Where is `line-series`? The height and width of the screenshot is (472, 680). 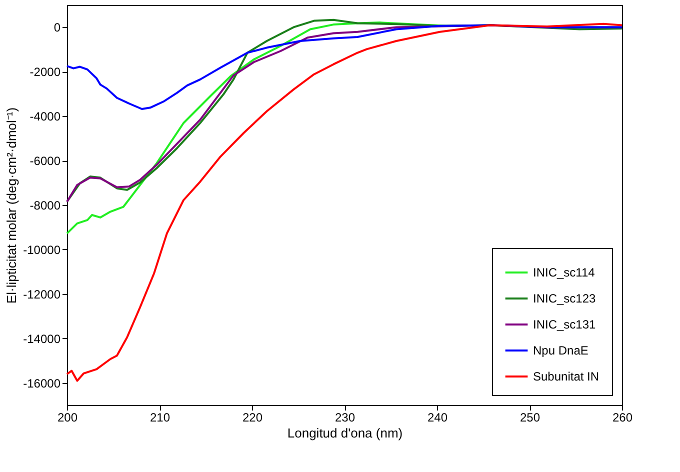 line-series is located at coordinates (344, 67).